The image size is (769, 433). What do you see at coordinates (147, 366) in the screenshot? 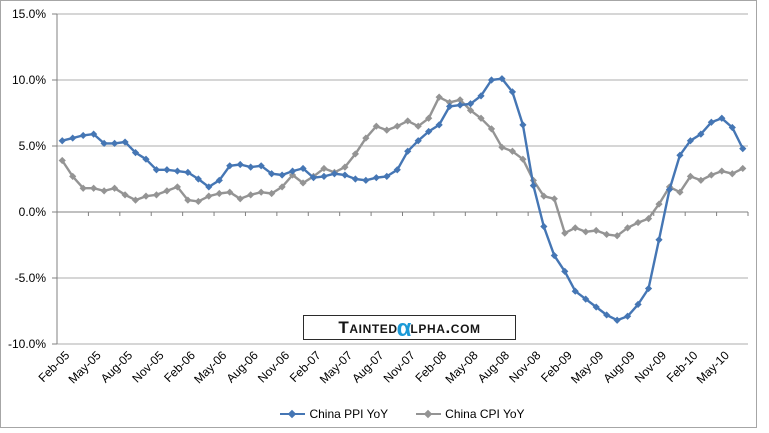
I see `svg-text: Nov-05` at bounding box center [147, 366].